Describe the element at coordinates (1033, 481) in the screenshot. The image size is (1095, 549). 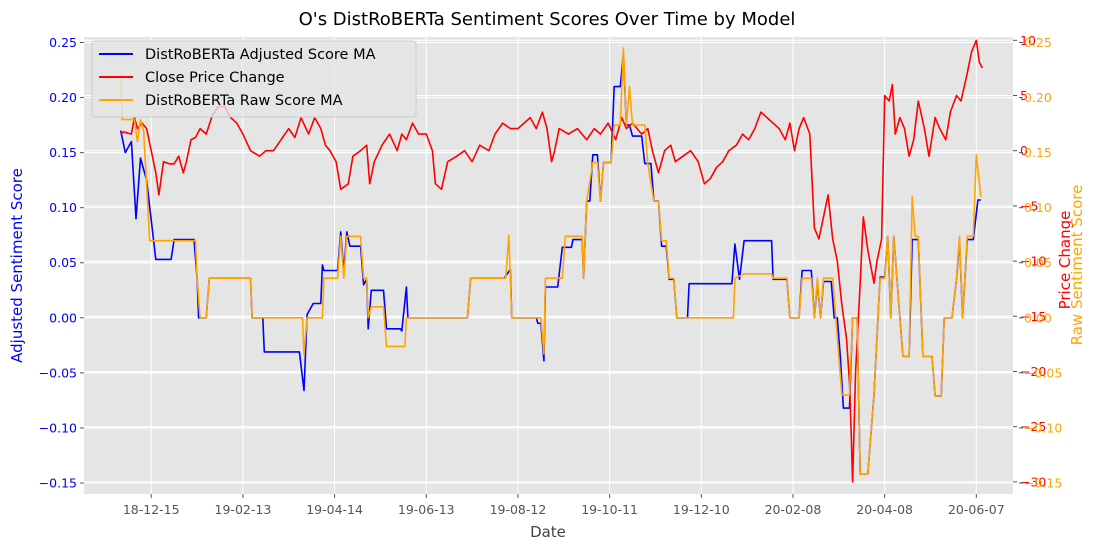
I see `right1-tick-label: −30` at that location.